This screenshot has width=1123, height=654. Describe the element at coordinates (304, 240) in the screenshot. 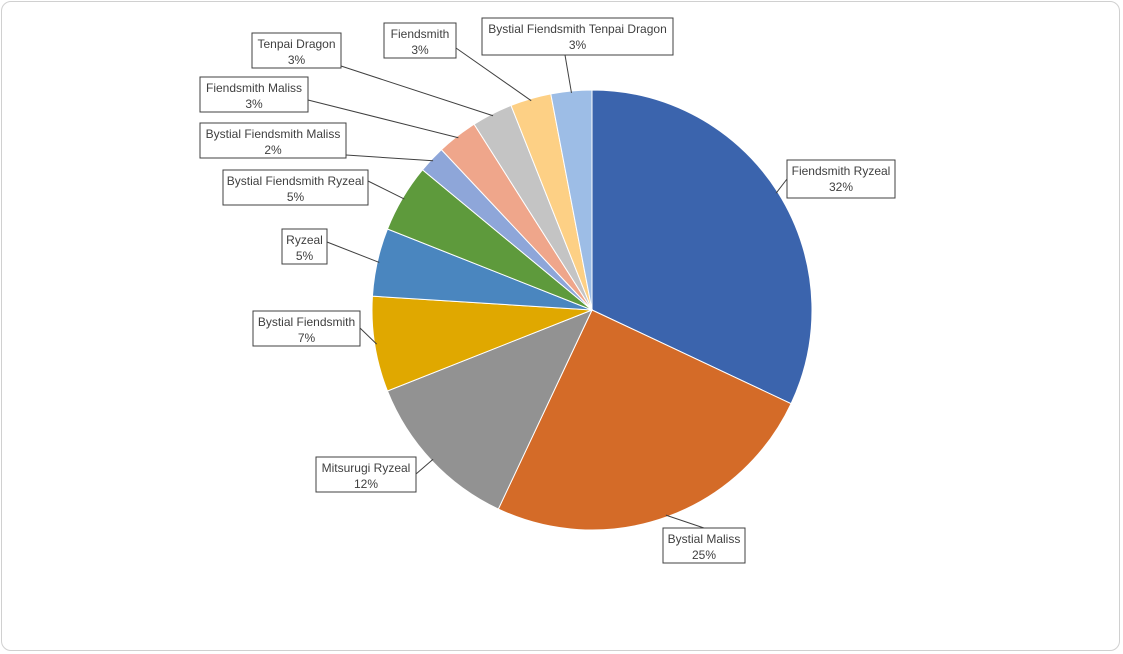

I see `category-label: Ryzeal` at that location.